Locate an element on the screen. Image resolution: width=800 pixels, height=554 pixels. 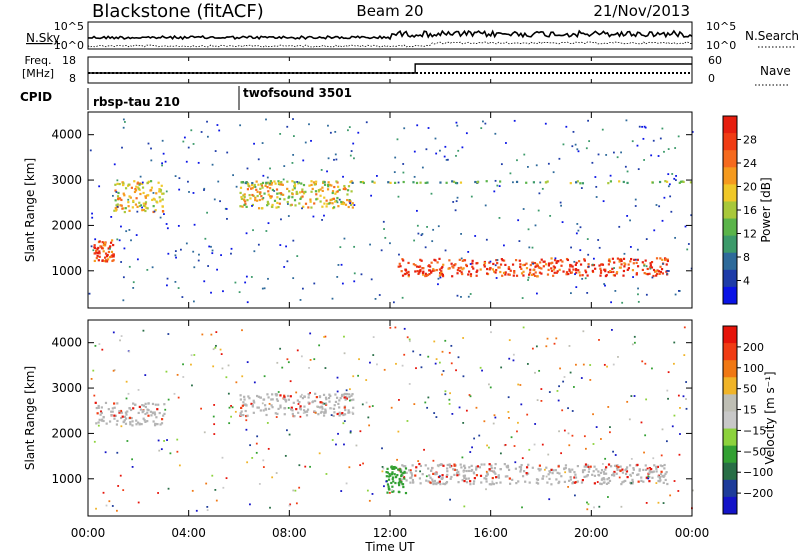
colorbar-segment is located at coordinates (730, 369).